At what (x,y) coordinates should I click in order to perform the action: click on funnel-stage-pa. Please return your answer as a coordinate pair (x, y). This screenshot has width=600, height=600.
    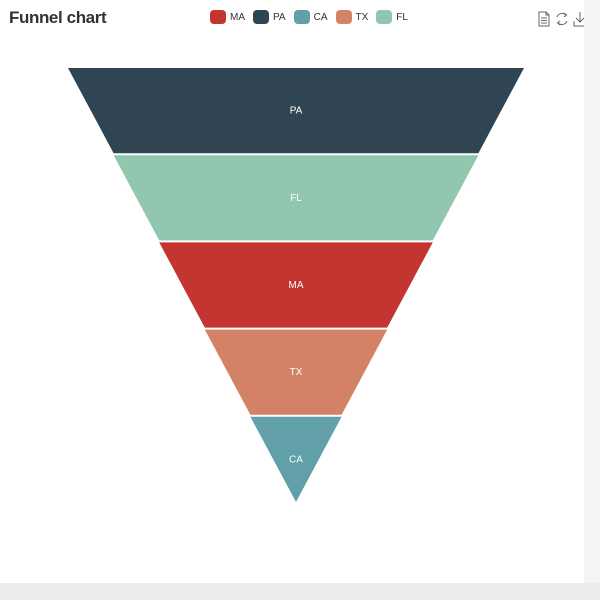
    Looking at the image, I should click on (296, 111).